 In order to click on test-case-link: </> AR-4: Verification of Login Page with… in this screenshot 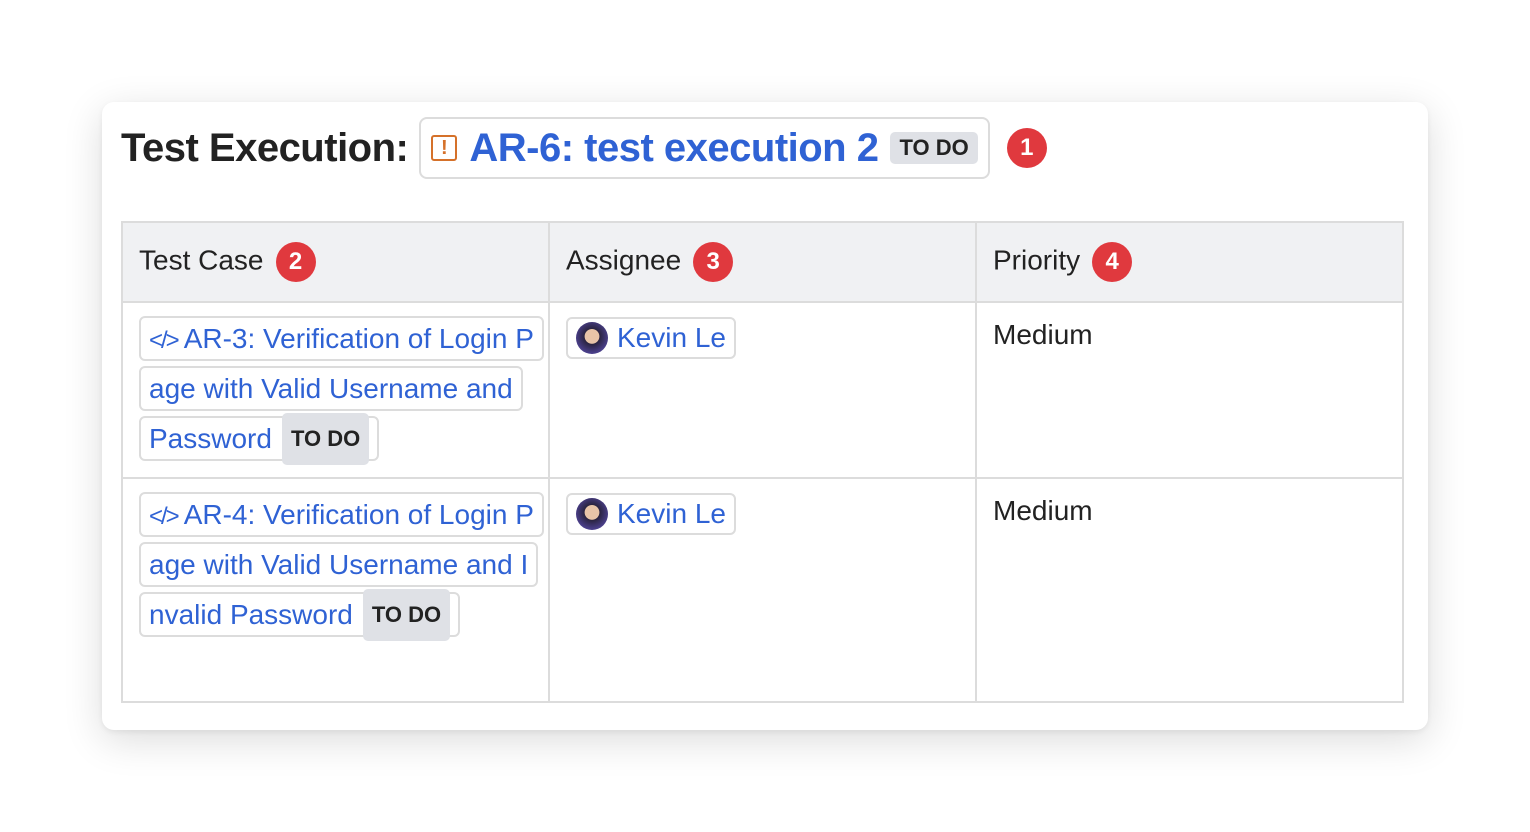, I will do `click(341, 566)`.